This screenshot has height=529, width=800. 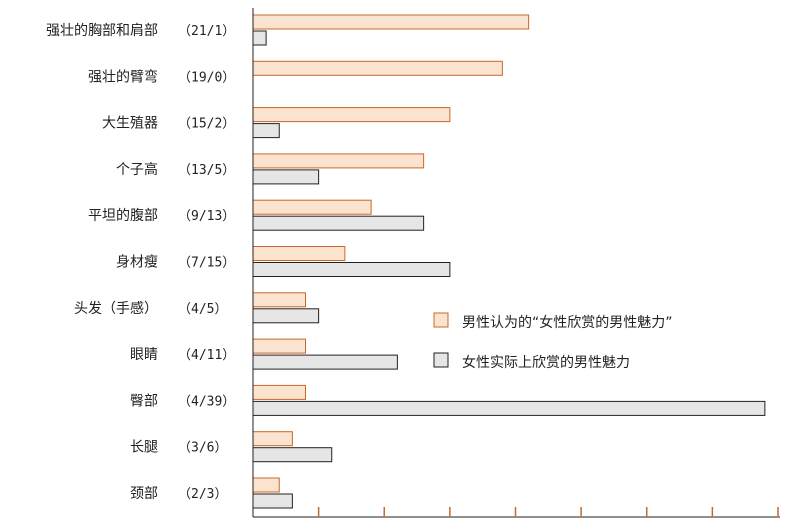 What do you see at coordinates (137, 262) in the screenshot?
I see `category-label: 身材瘦` at bounding box center [137, 262].